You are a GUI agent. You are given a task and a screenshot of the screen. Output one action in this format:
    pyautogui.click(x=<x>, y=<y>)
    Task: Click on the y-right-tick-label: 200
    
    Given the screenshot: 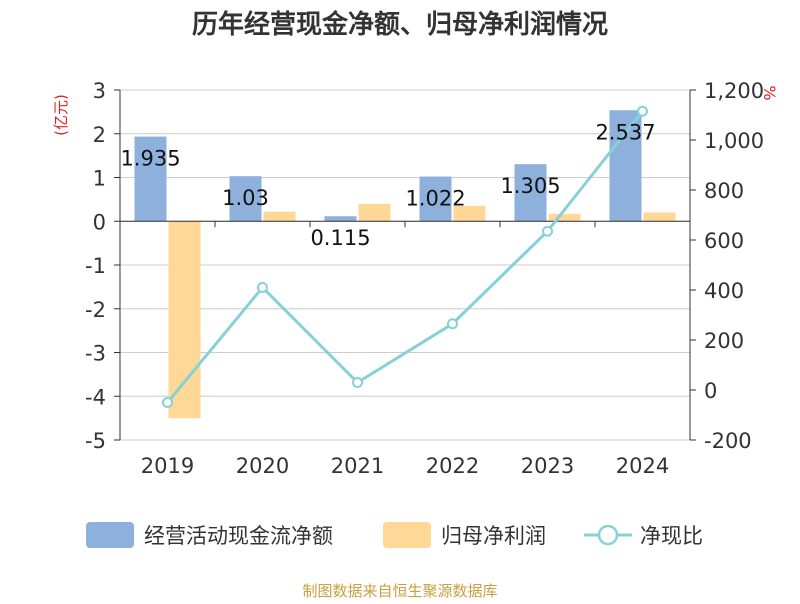 What is the action you would take?
    pyautogui.click(x=724, y=341)
    